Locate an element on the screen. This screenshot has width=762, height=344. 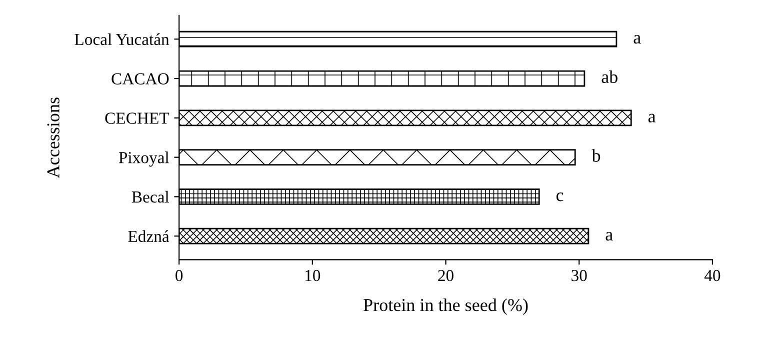
x-tick-label: 0 is located at coordinates (179, 276).